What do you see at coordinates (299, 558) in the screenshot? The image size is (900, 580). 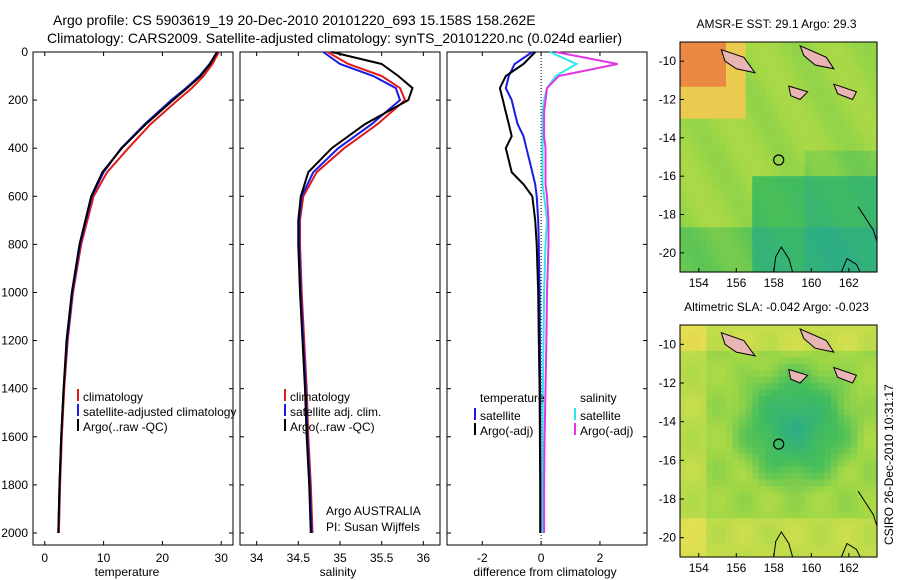 I see `x-tick-label: 34.5` at bounding box center [299, 558].